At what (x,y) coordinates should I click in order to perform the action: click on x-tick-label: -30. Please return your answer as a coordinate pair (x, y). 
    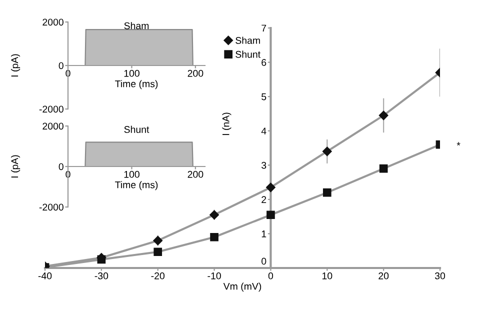
    Looking at the image, I should click on (101, 276).